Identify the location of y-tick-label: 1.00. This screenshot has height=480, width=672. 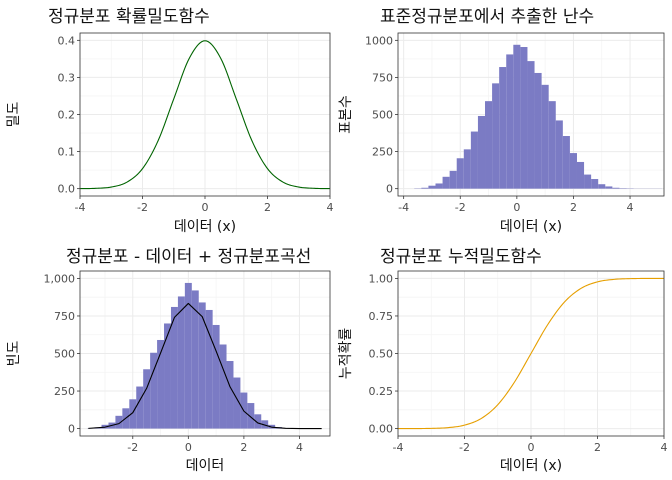
(381, 278).